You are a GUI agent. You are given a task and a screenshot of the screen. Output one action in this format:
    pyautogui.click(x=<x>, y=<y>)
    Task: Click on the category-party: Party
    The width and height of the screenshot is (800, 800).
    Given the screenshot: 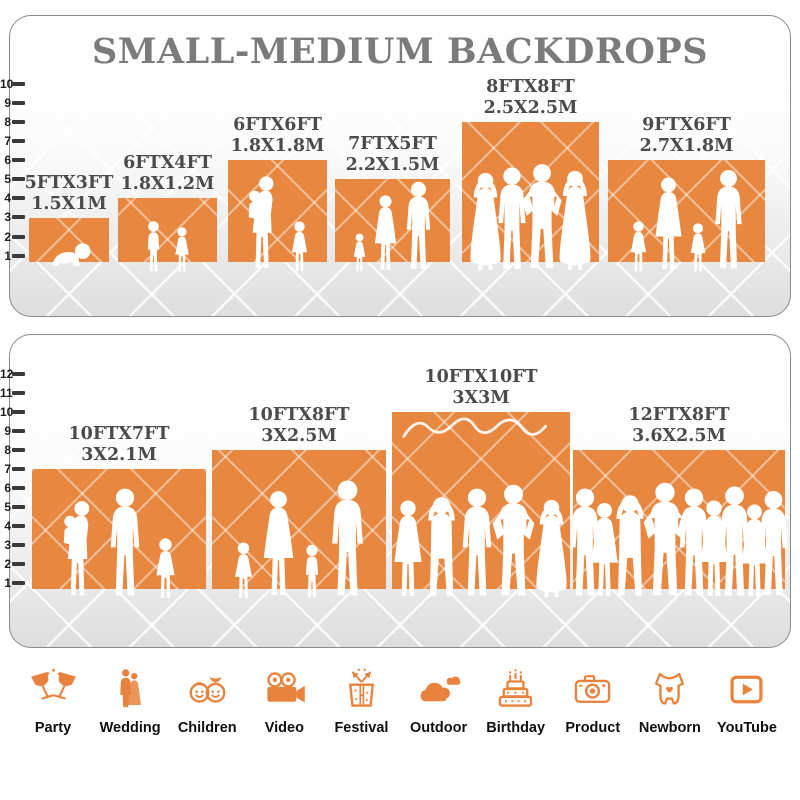 What is the action you would take?
    pyautogui.click(x=53, y=701)
    